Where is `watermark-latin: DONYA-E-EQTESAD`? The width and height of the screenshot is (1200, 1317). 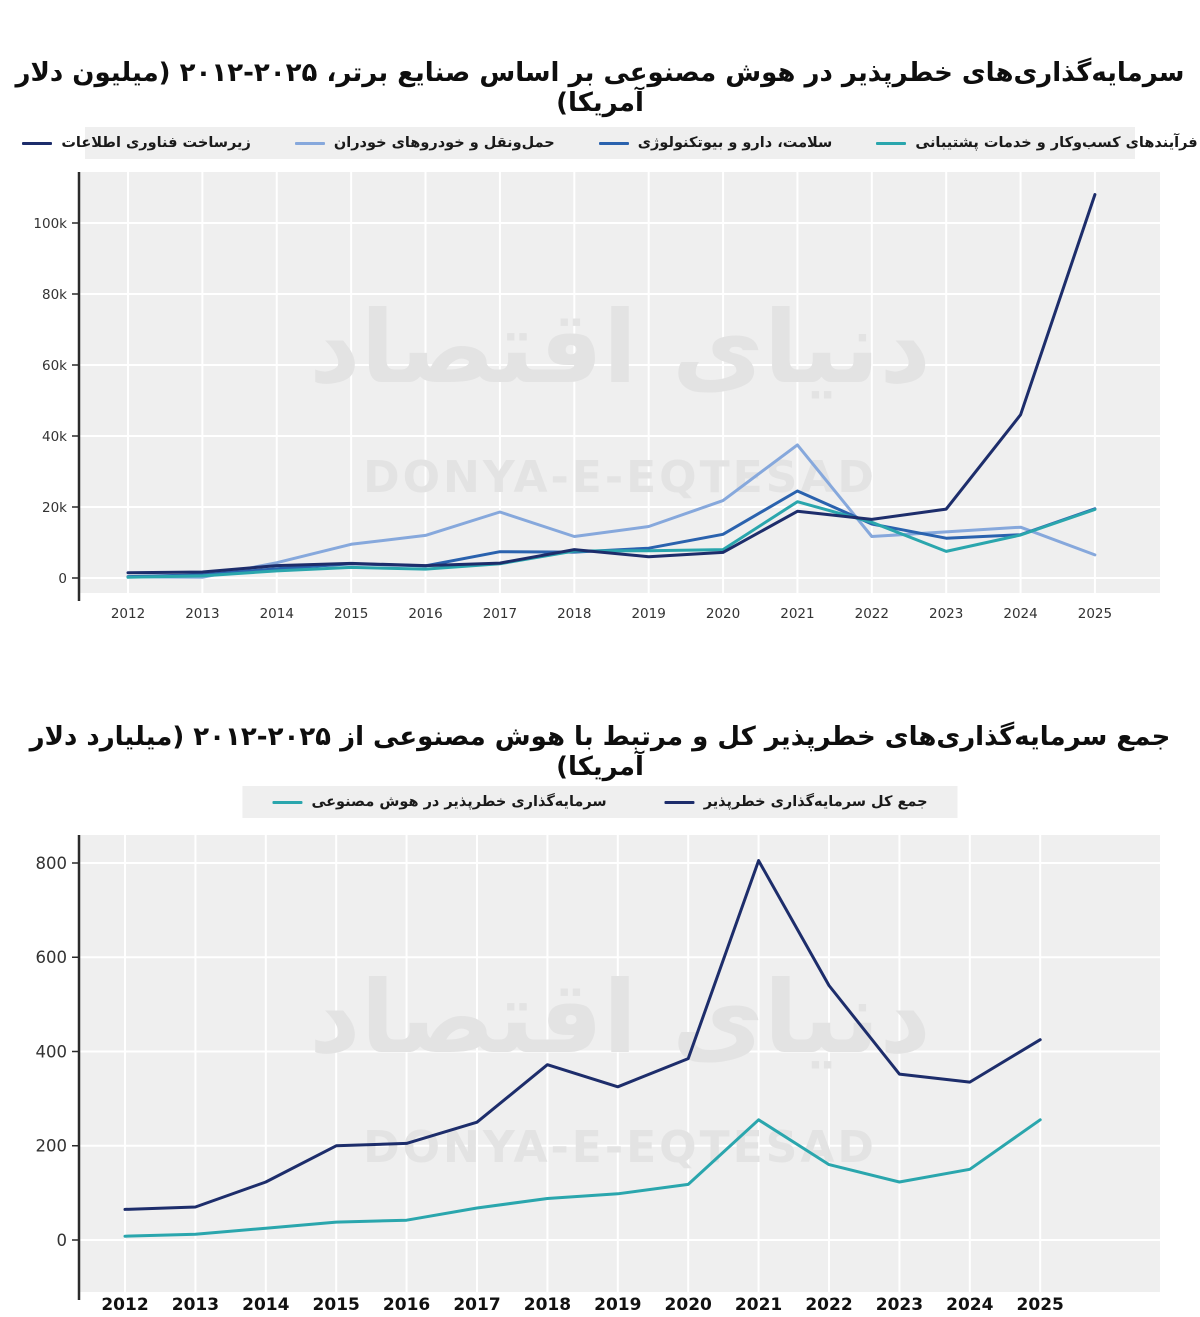 watermark-latin: DONYA-E-EQTESAD is located at coordinates (620, 477).